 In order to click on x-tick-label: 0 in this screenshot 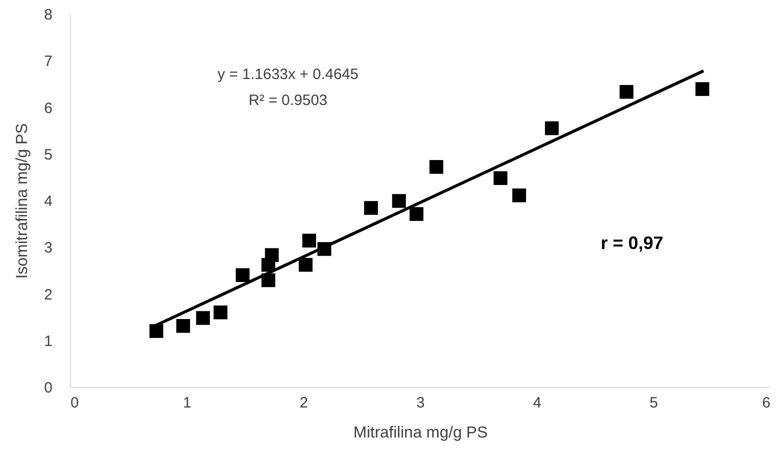, I will do `click(74, 403)`.